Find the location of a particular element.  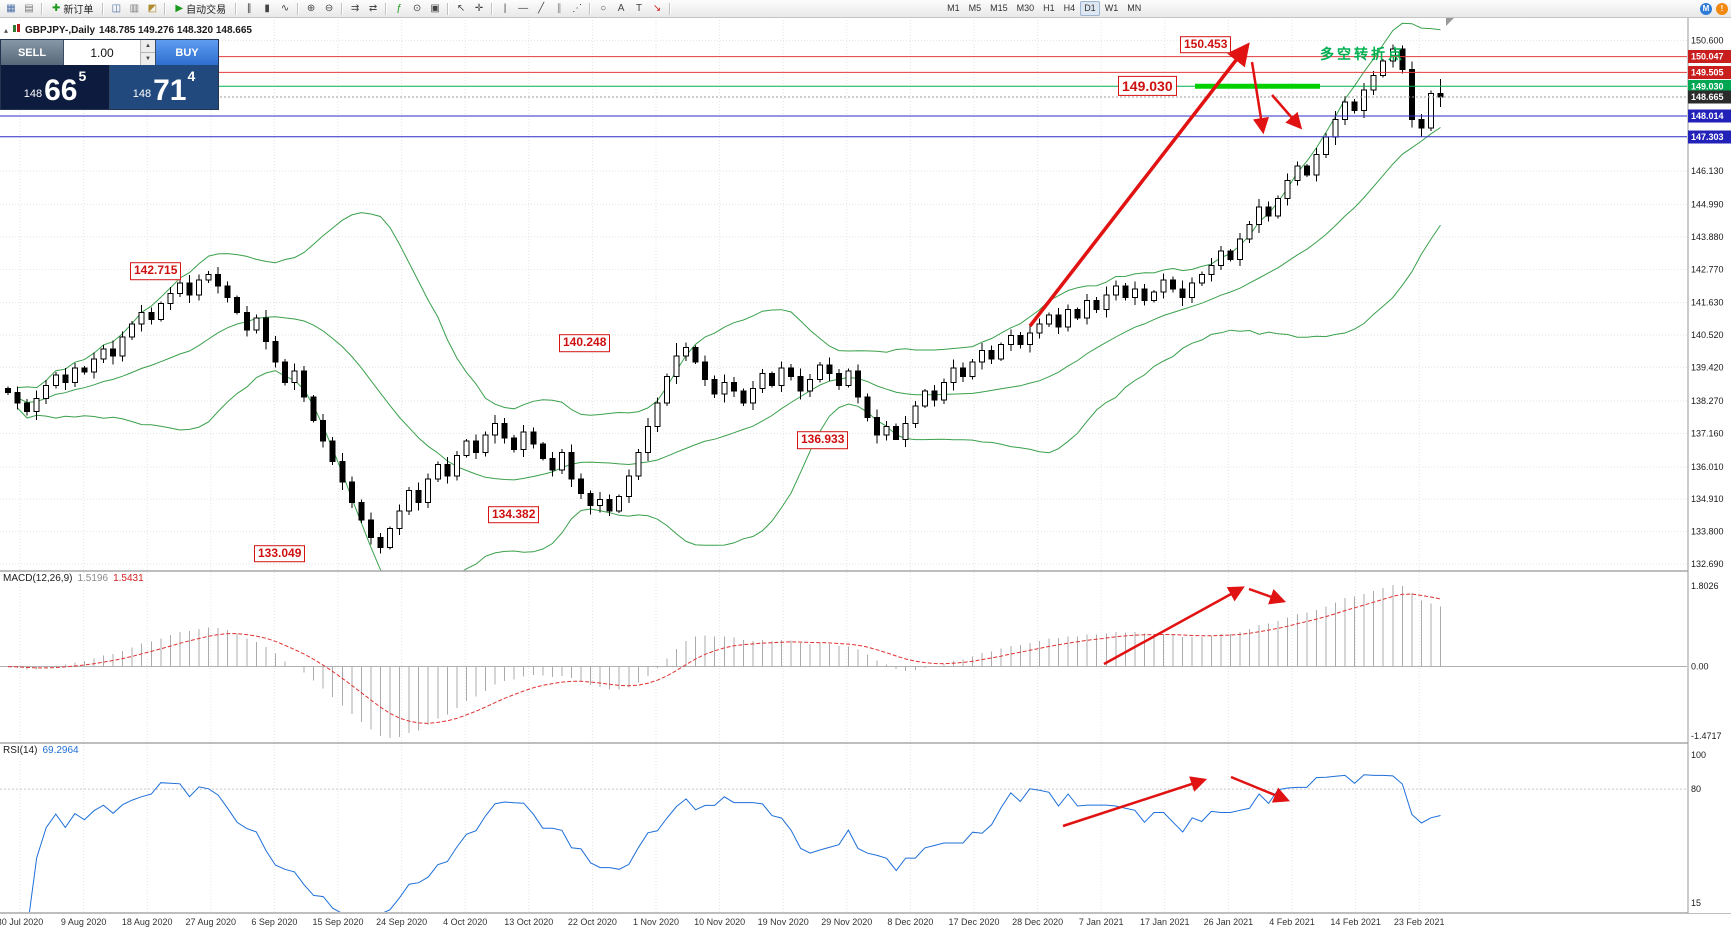

channel-icon: ∥ is located at coordinates (559, 8).